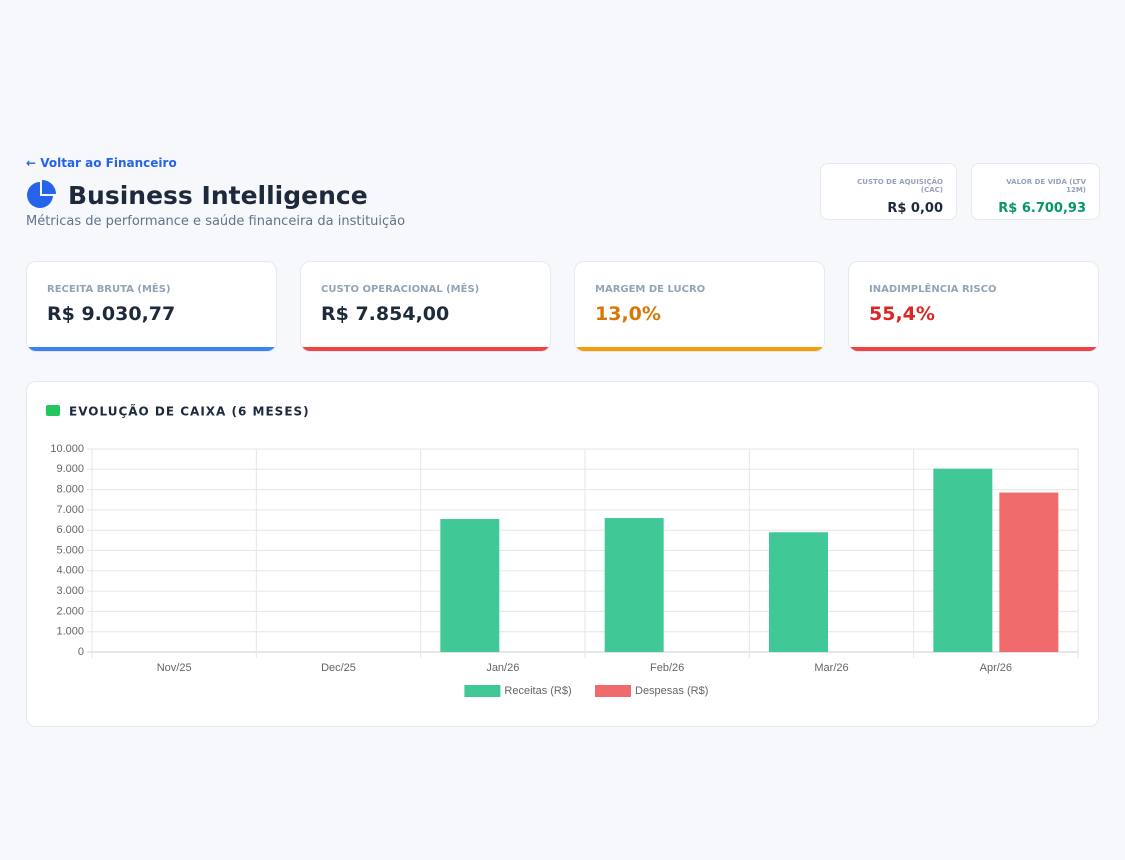  What do you see at coordinates (70, 611) in the screenshot?
I see `y-tick-label: 2.000` at bounding box center [70, 611].